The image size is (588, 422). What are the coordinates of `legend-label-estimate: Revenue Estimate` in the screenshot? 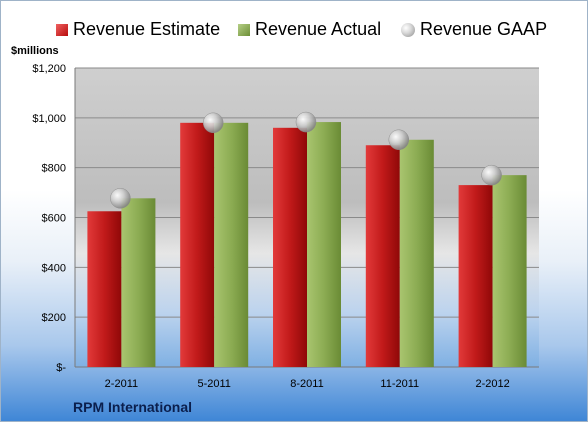 It's located at (147, 29).